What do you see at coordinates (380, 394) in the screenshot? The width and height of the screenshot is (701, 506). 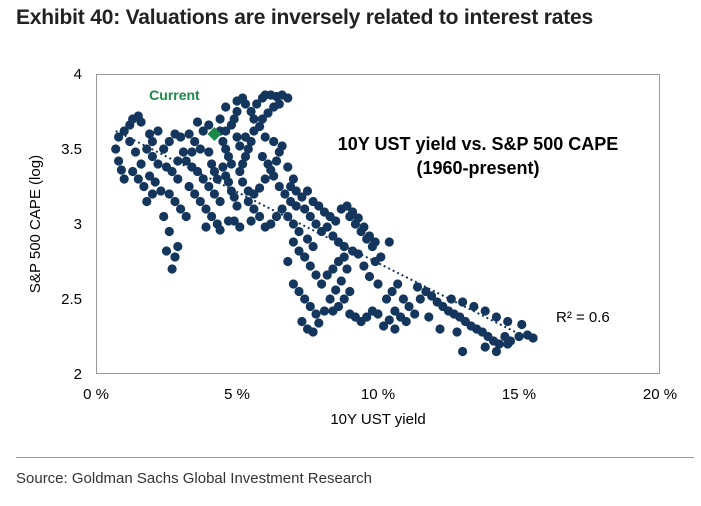 I see `x-tick-labels: 0 % 5 % 10 % 15 % 20 %` at bounding box center [380, 394].